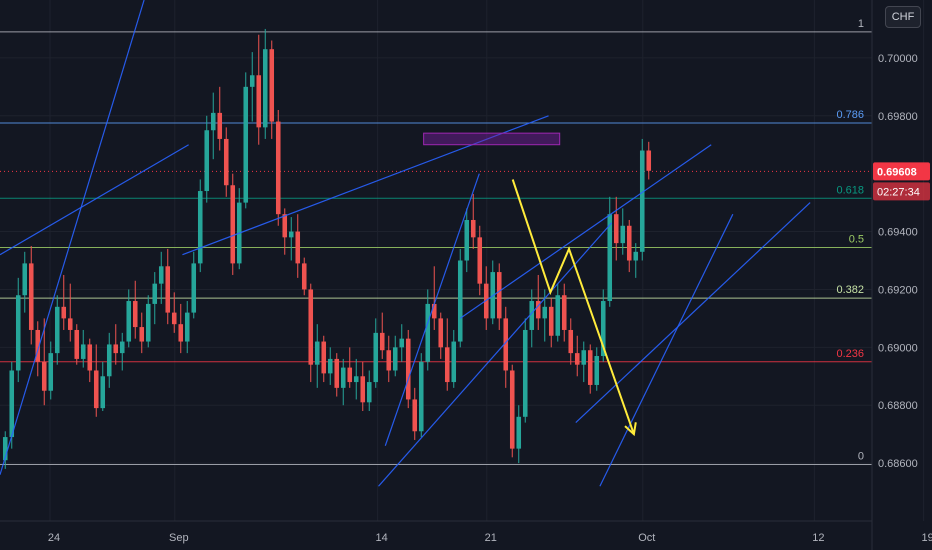  I want to click on current-price-label: 0.69608, so click(897, 172).